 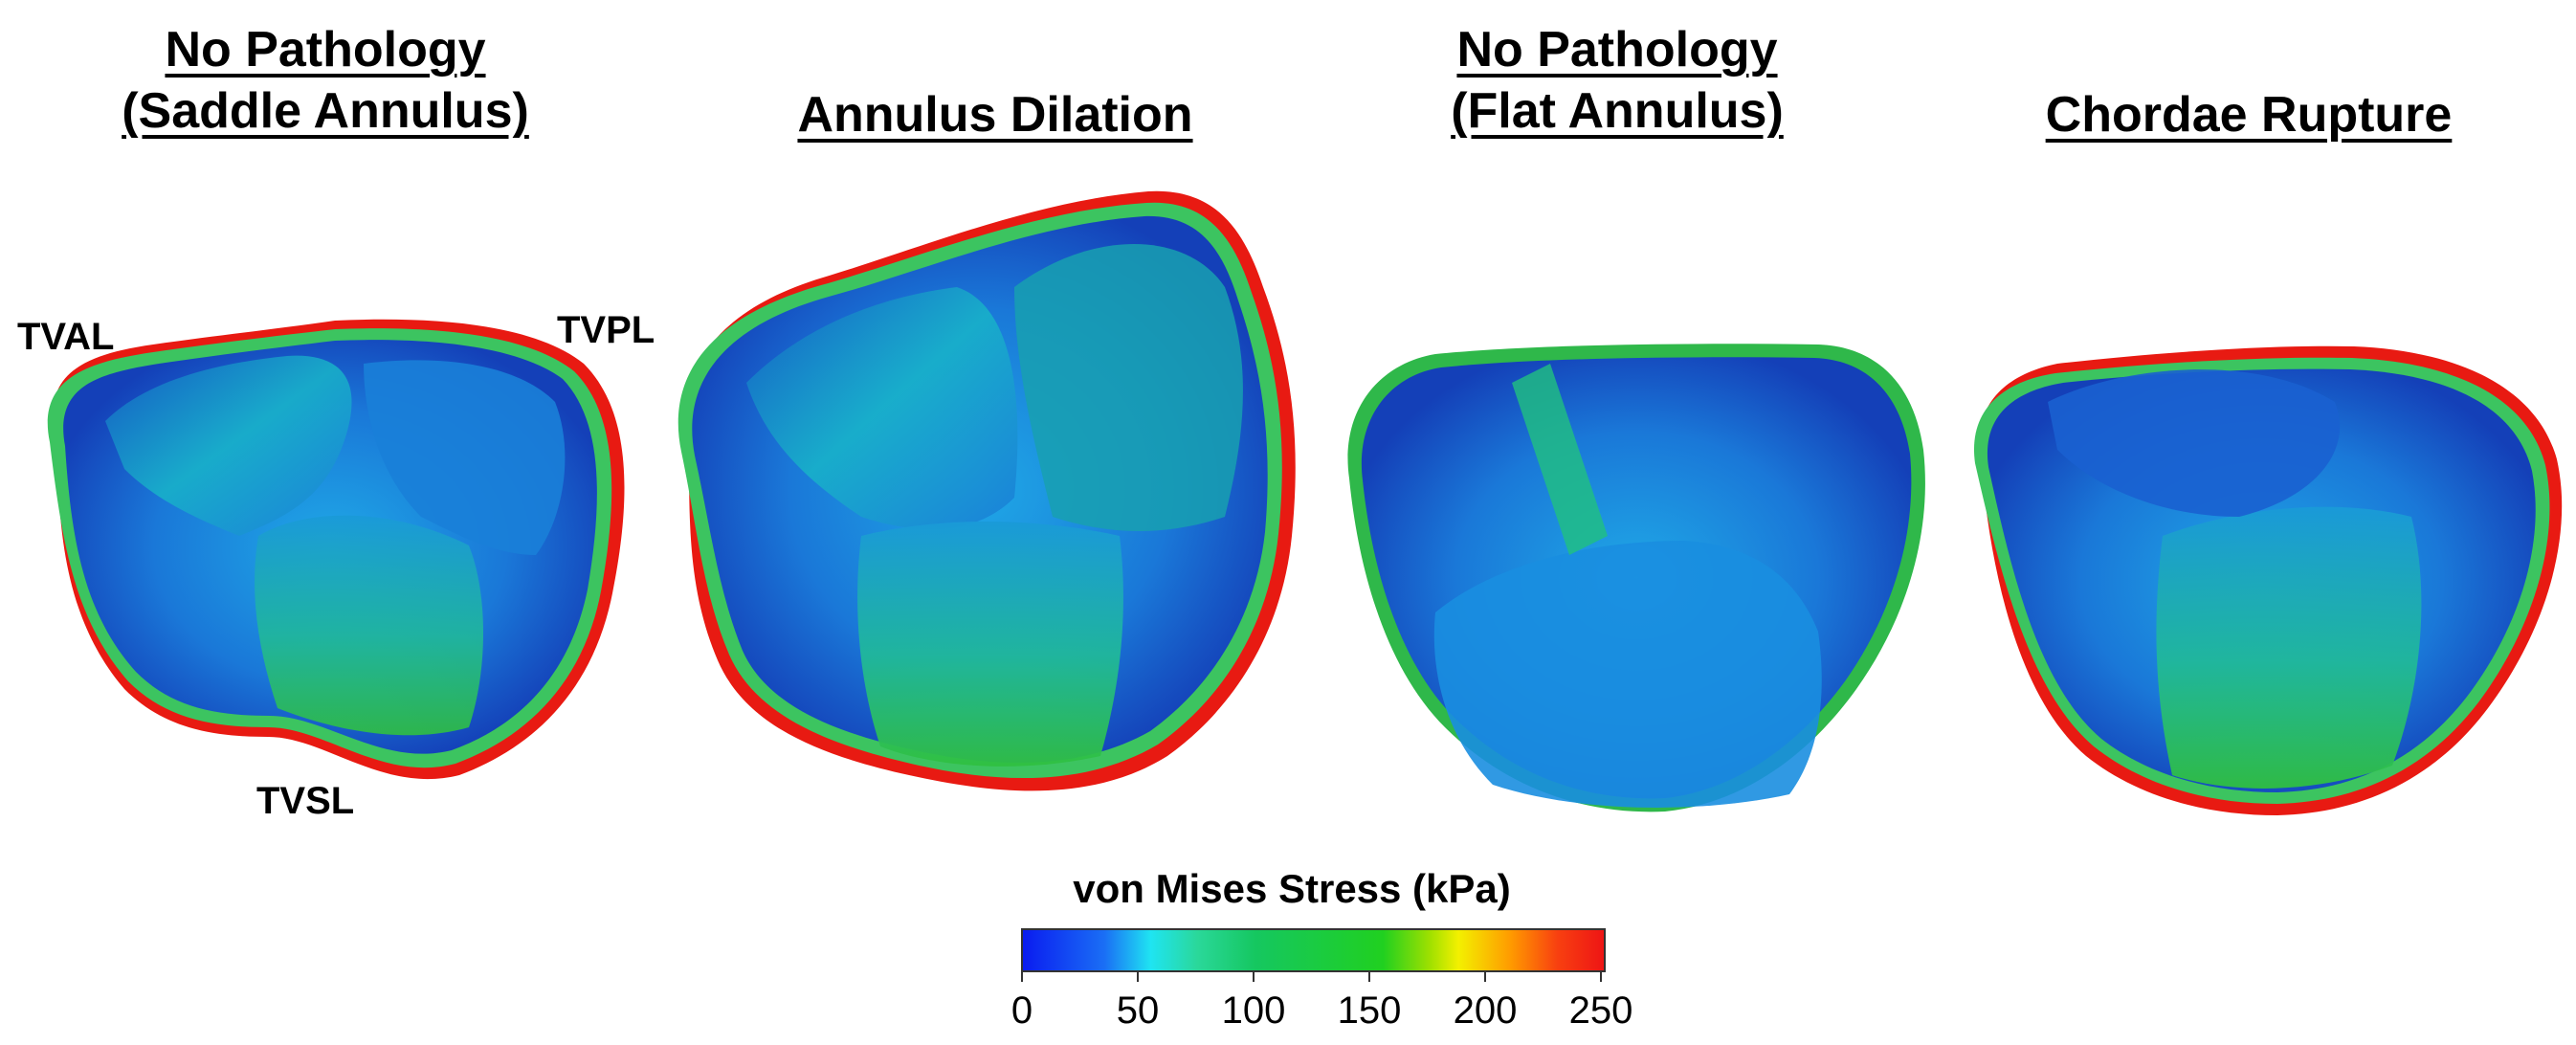 I want to click on valve-chordae-septal-leaflet, so click(x=2289, y=648).